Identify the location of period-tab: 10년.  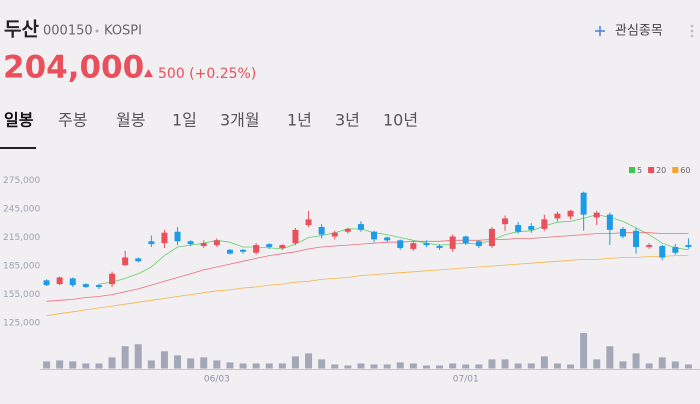
(400, 120).